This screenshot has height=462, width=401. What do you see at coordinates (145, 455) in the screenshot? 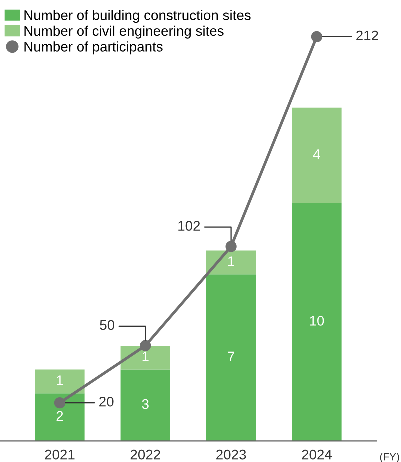
I see `x-tick-label: 2022` at bounding box center [145, 455].